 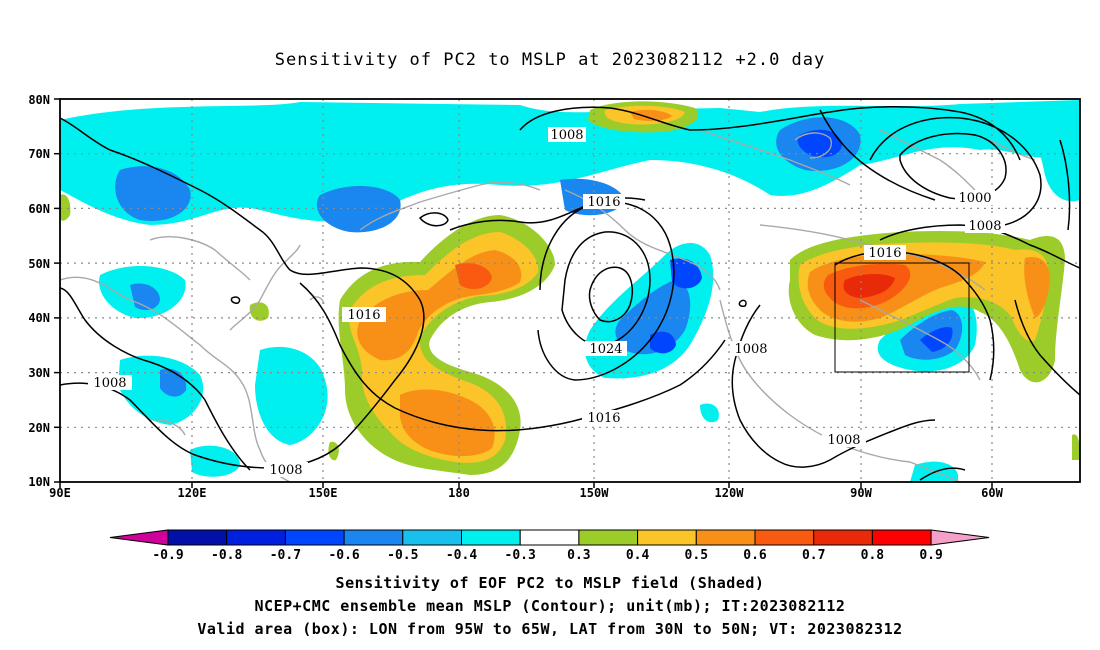 What do you see at coordinates (873, 555) in the screenshot?
I see `colorbar-label: 0.8` at bounding box center [873, 555].